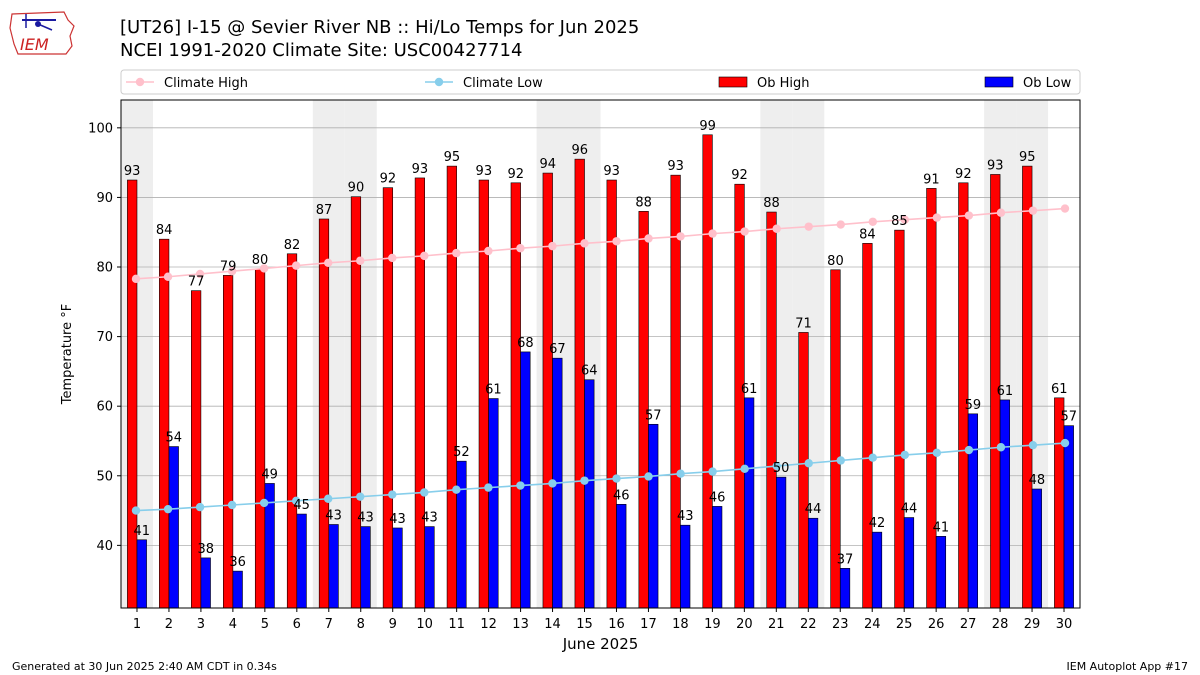 This screenshot has width=1200, height=675. I want to click on y-tick-label: 70, so click(104, 337).